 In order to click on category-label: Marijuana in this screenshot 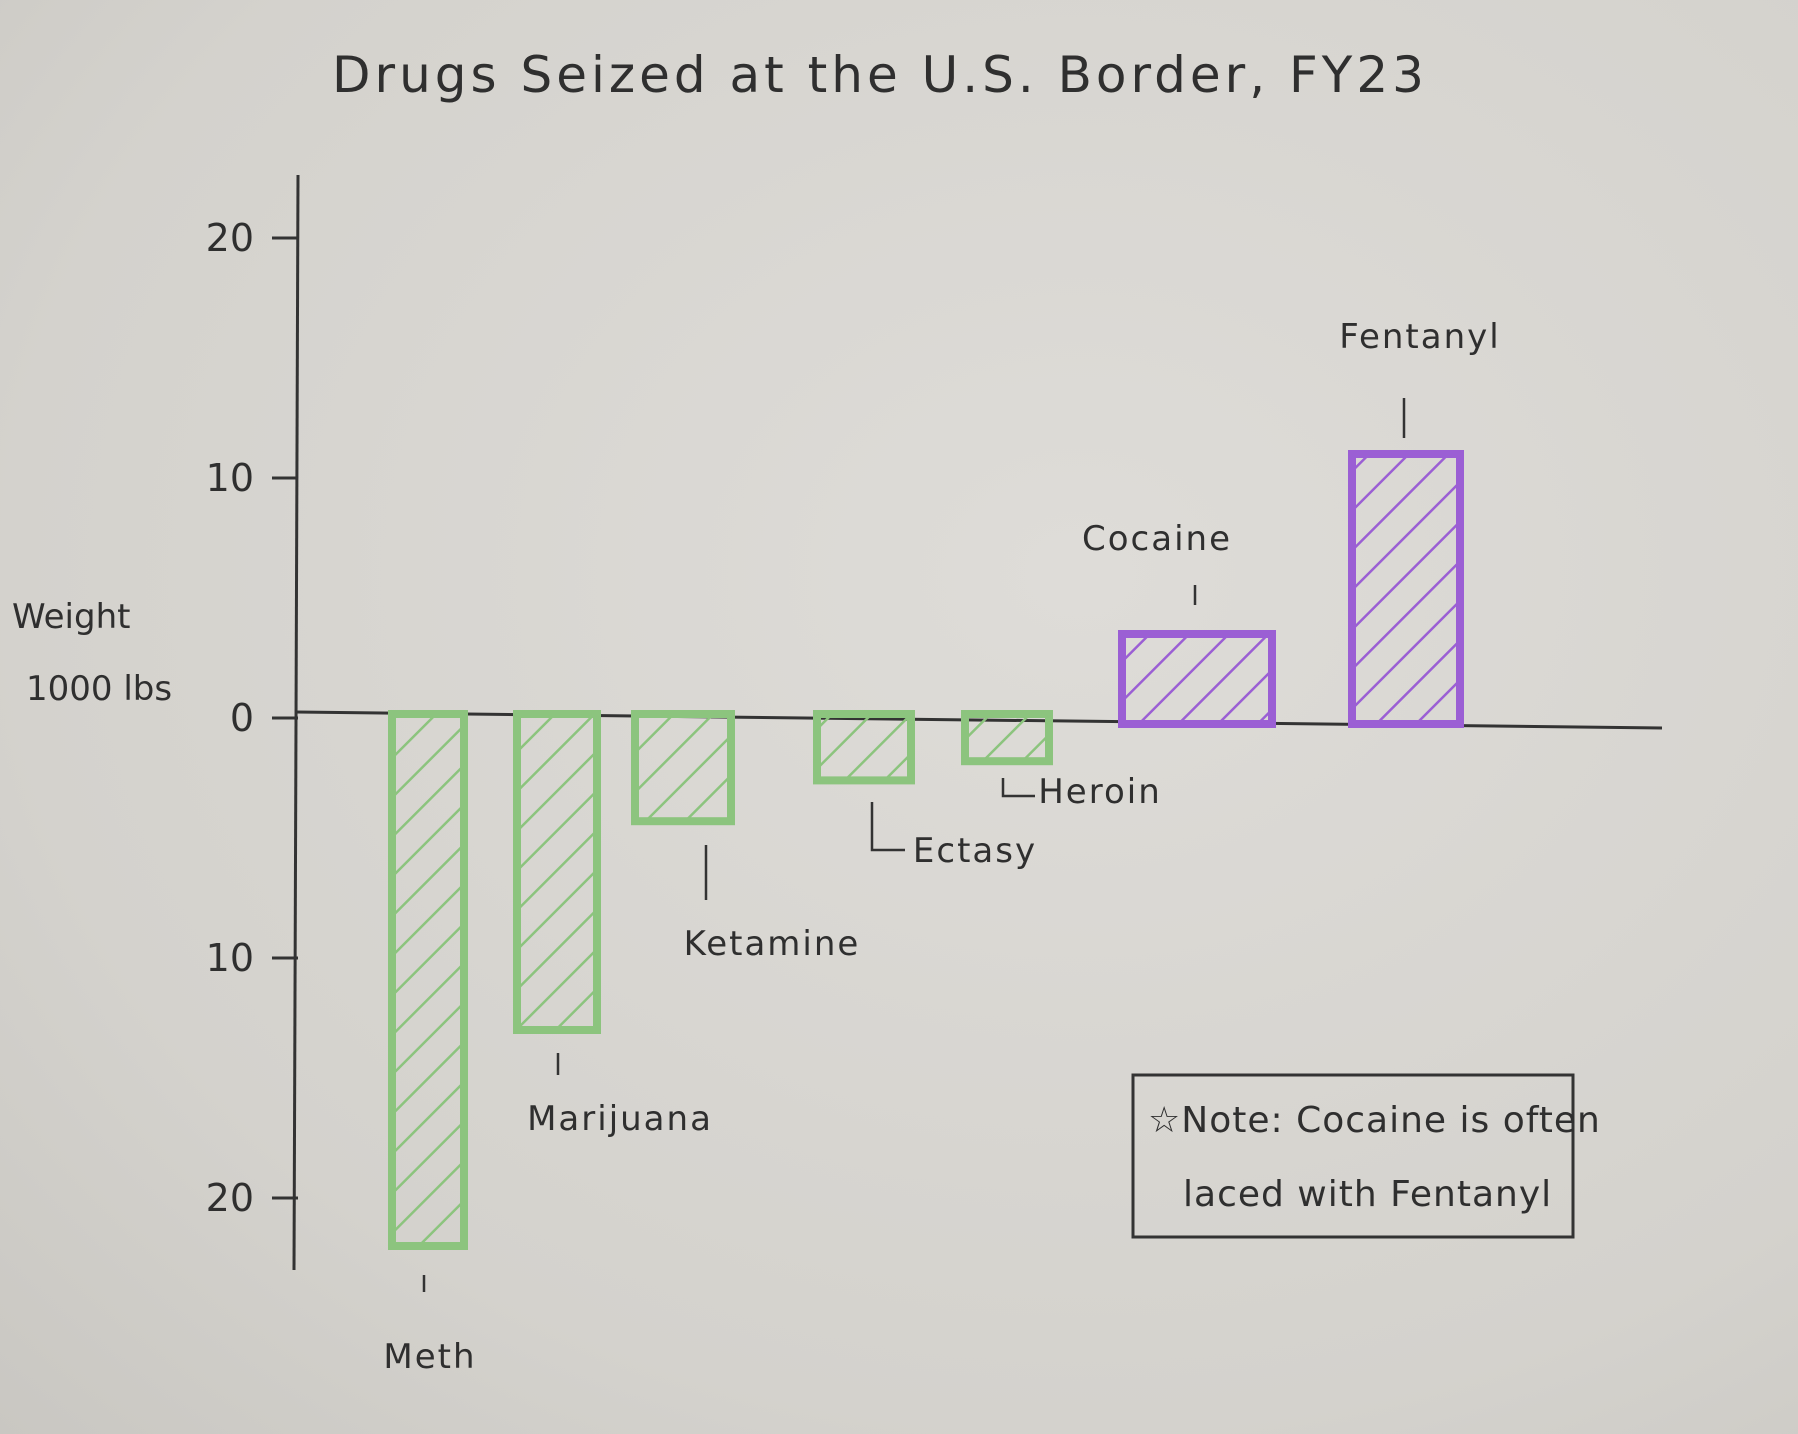, I will do `click(620, 1119)`.